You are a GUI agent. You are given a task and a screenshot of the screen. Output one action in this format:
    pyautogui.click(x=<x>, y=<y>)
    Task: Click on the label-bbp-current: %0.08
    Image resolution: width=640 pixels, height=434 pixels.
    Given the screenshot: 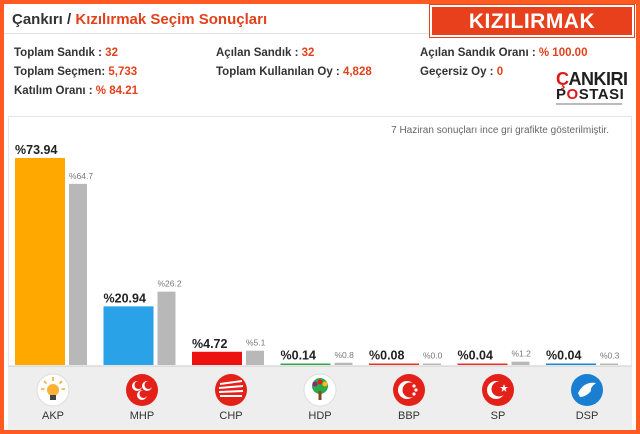 What is the action you would take?
    pyautogui.click(x=386, y=356)
    